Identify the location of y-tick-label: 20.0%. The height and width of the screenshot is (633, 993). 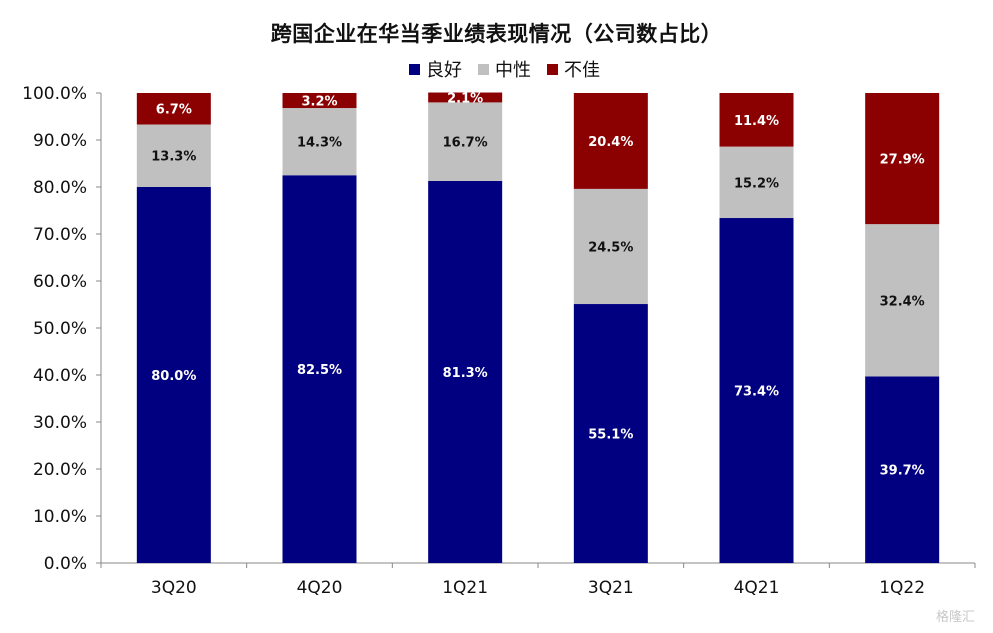
(60, 470).